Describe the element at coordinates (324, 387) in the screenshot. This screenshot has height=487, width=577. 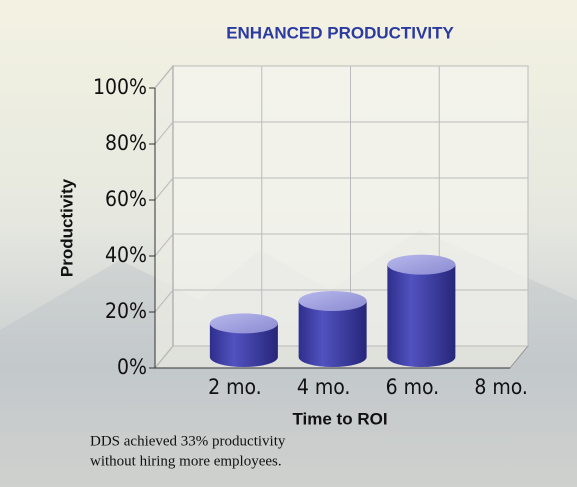
I see `x-tick-label: 4 mo.` at that location.